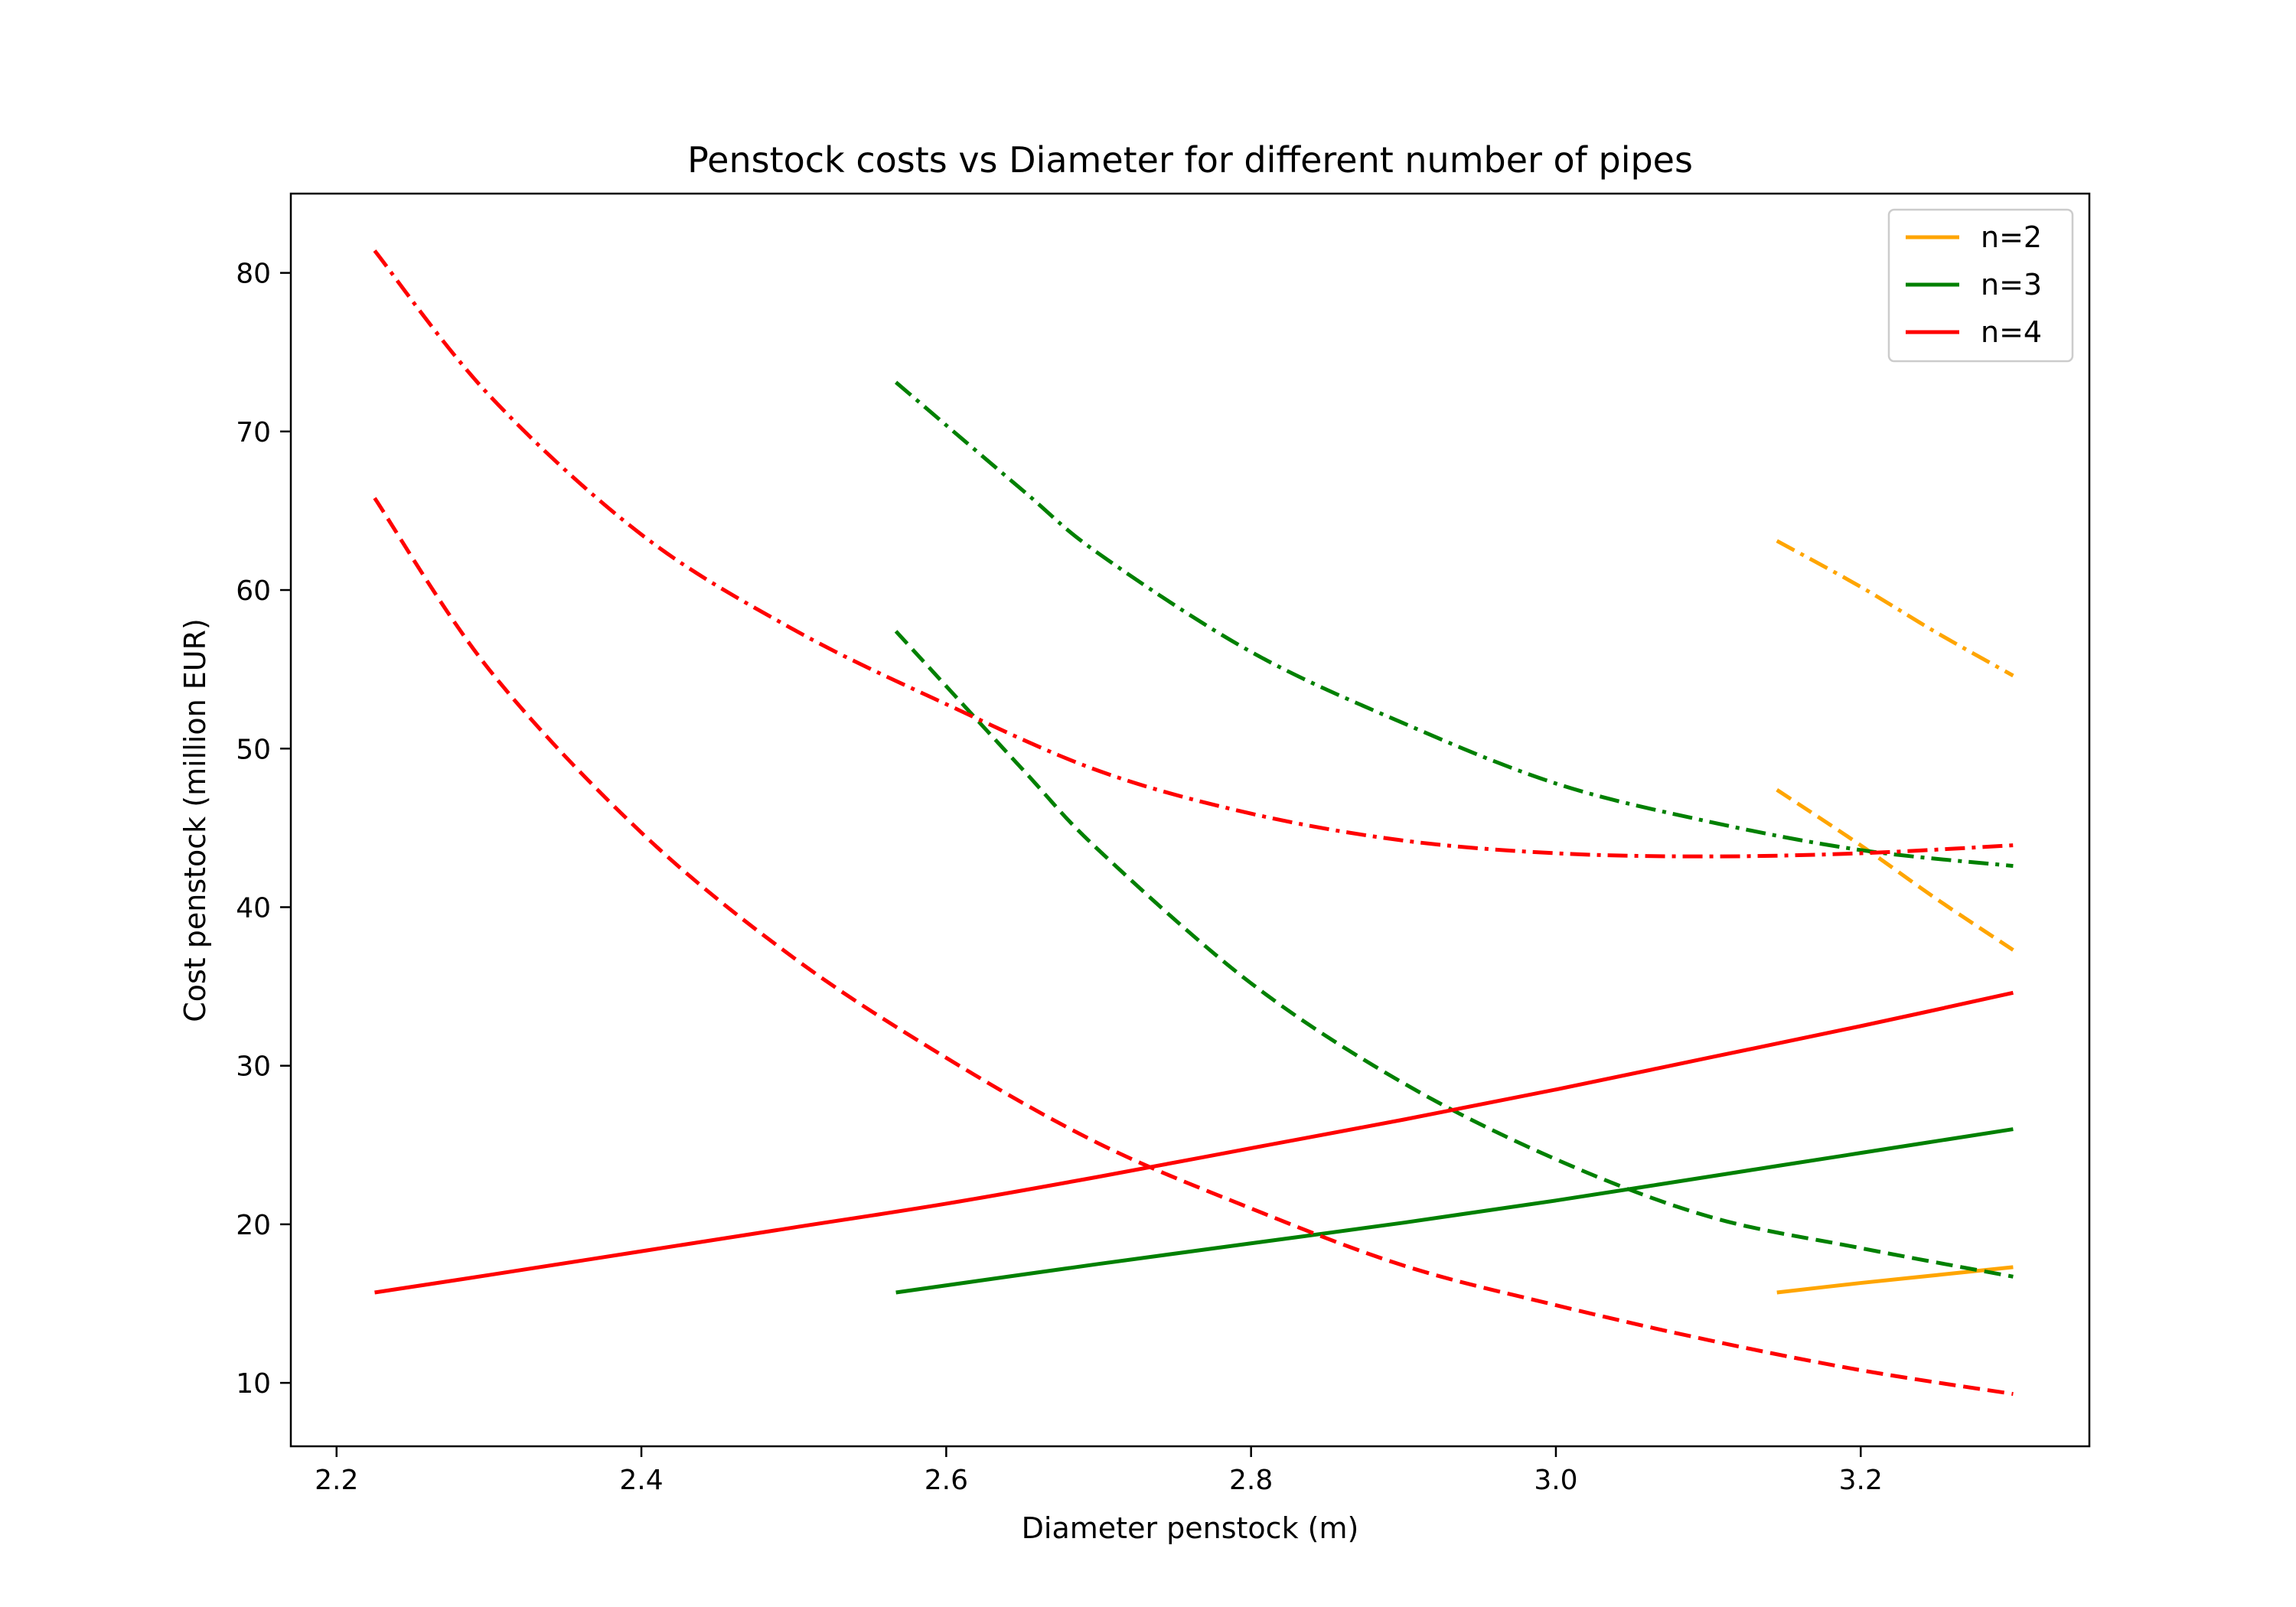 The width and height of the screenshot is (2296, 1607). What do you see at coordinates (1190, 1528) in the screenshot?
I see `x-axis-label: Diameter penstock (m)` at bounding box center [1190, 1528].